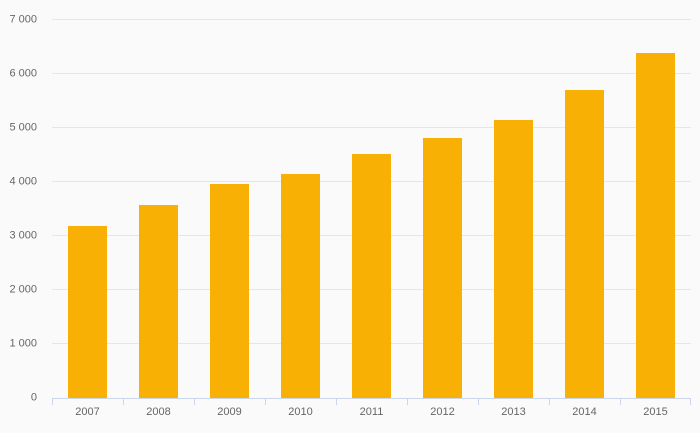  Describe the element at coordinates (229, 412) in the screenshot. I see `x-axis-label: 2009` at that location.